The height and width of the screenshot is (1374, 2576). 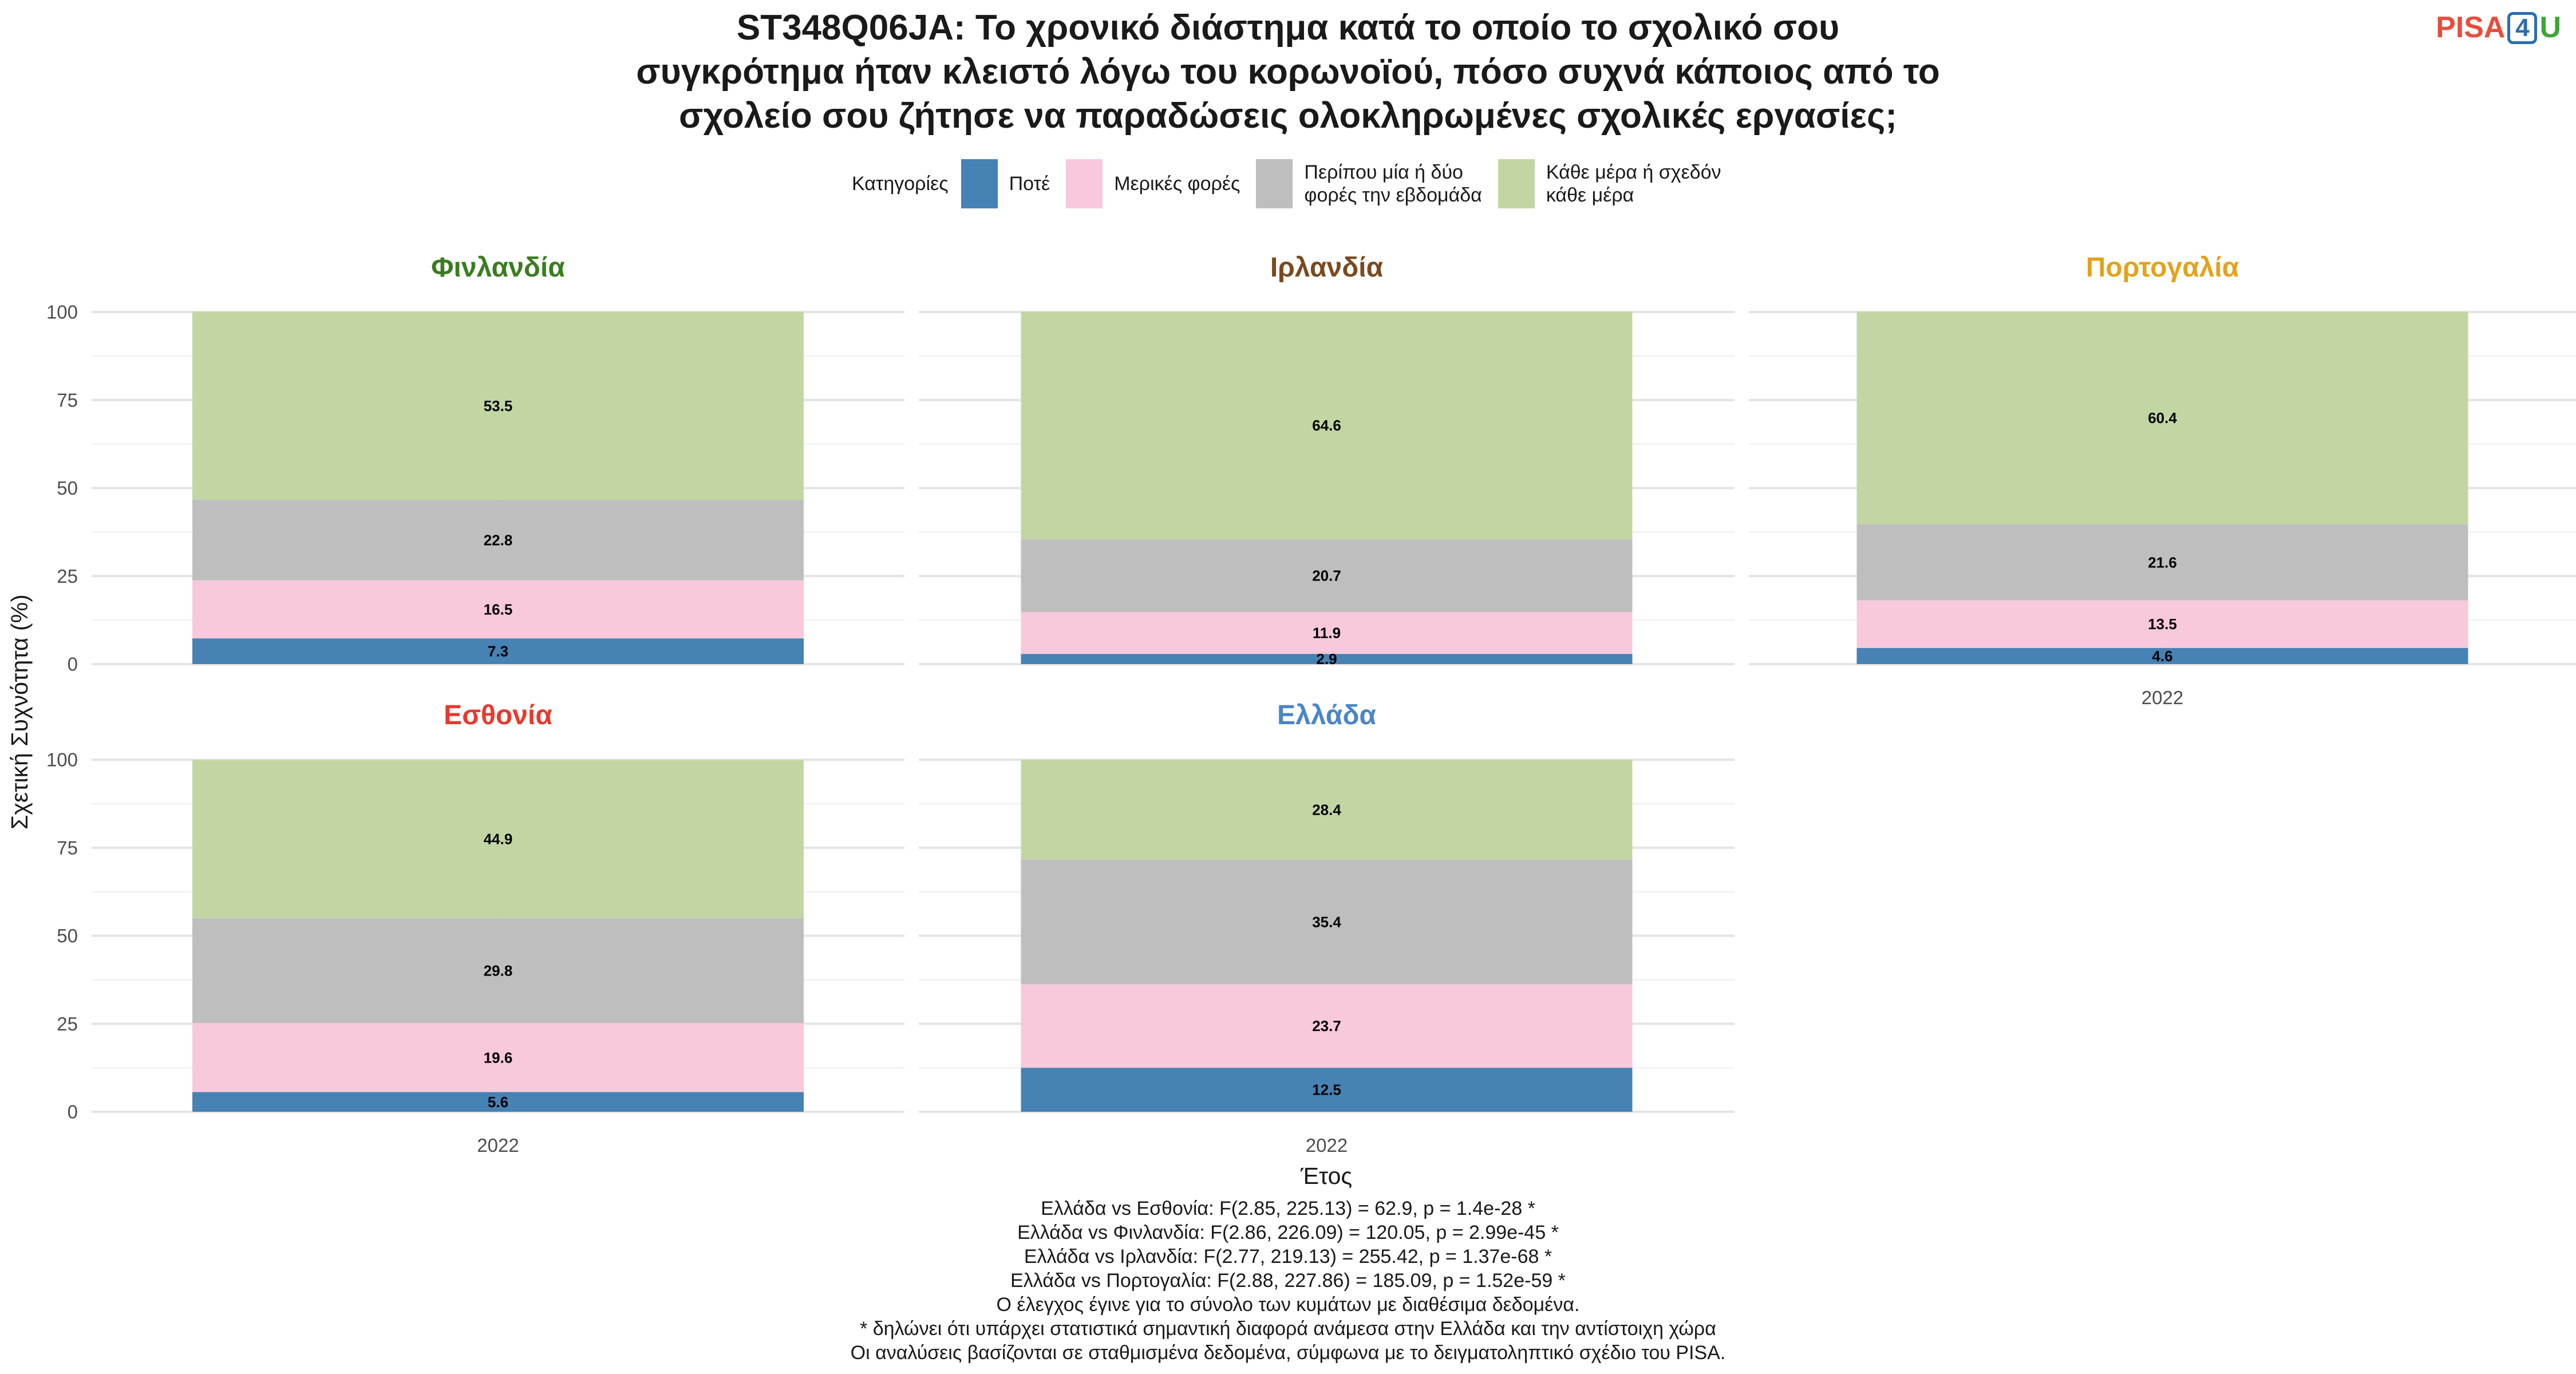 What do you see at coordinates (1177, 184) in the screenshot?
I see `legend-label: Μερικές φορές` at bounding box center [1177, 184].